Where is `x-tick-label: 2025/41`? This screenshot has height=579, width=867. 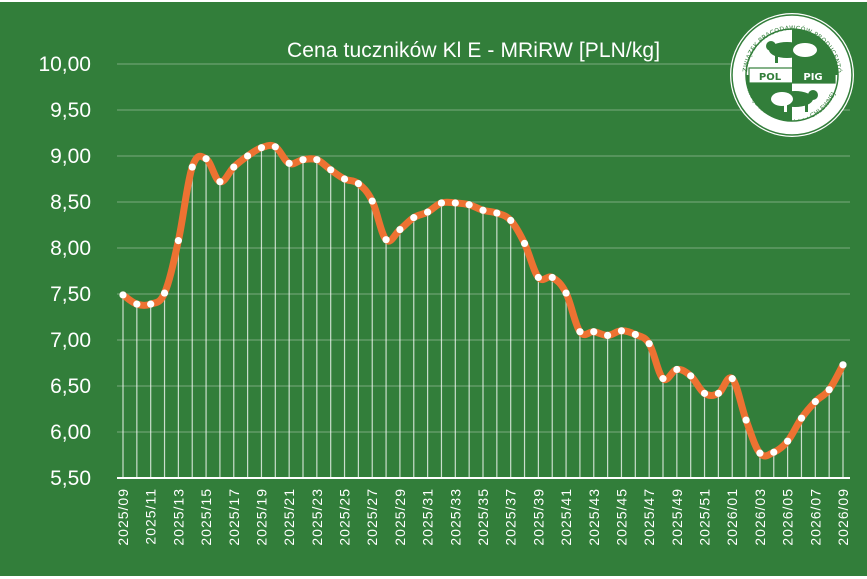
x-tick-label: 2025/41 is located at coordinates (566, 517).